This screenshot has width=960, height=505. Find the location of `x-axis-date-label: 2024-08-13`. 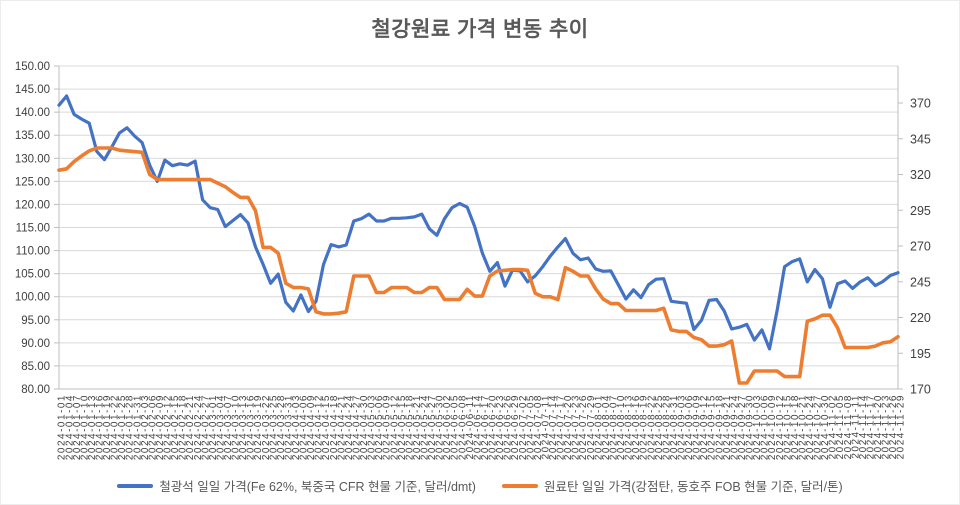

x-axis-date-label: 2024-08-13 is located at coordinates (629, 427).